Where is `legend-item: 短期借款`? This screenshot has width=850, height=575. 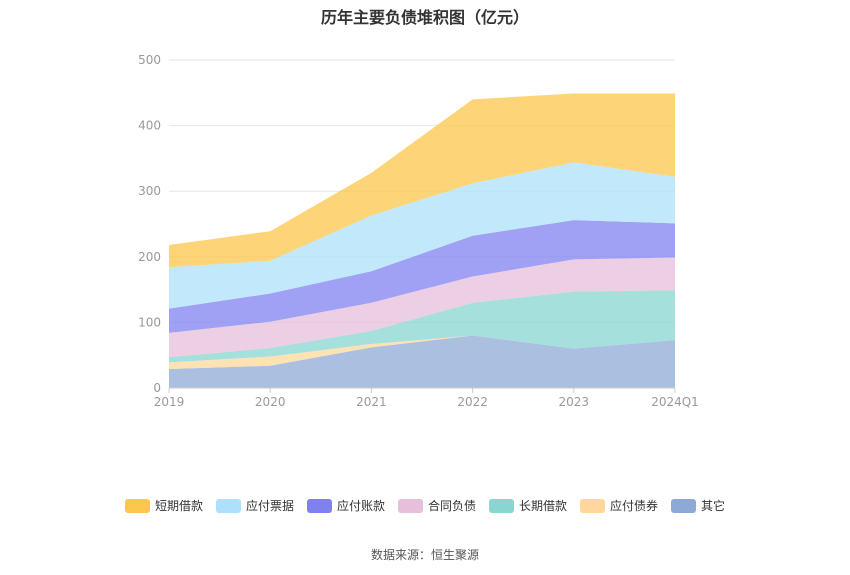
legend-item: 短期借款 is located at coordinates (163, 505).